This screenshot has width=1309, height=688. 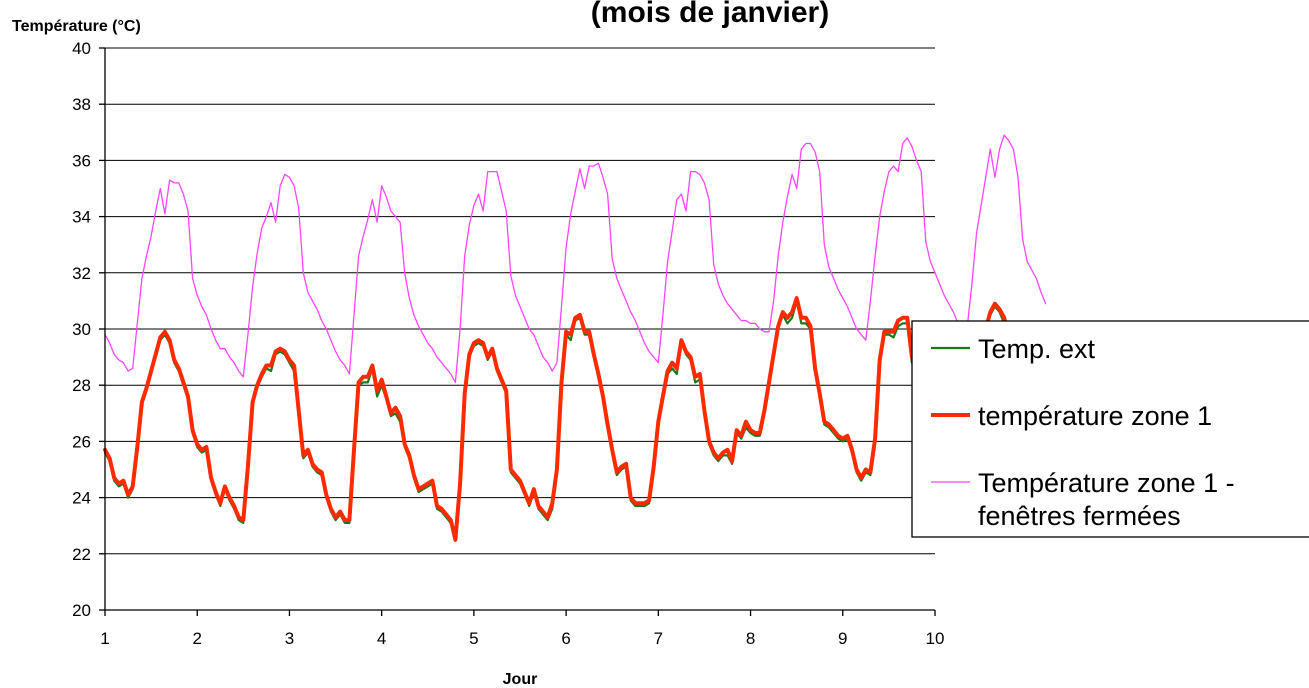 What do you see at coordinates (522, 629) in the screenshot?
I see `x-axis-ticks: 1 2 3 4 5 6 7 8 9 10` at bounding box center [522, 629].